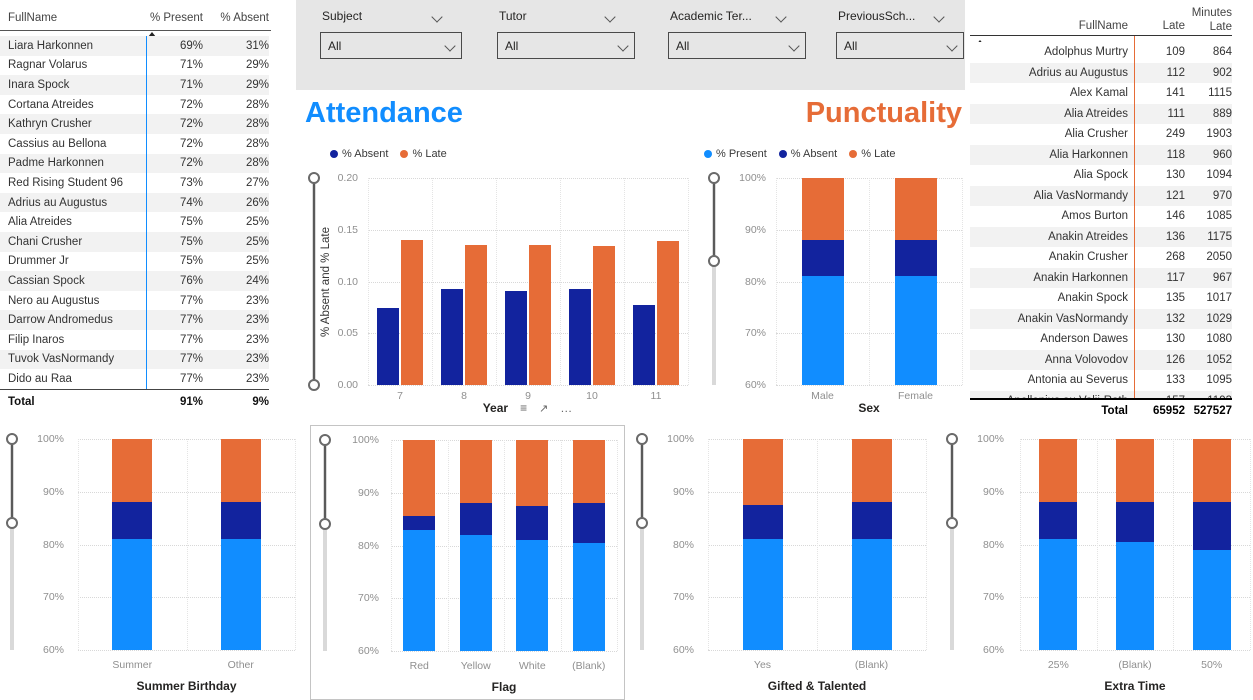  What do you see at coordinates (134, 379) in the screenshot?
I see `table-row: Dido au Raa 77% 23%` at bounding box center [134, 379].